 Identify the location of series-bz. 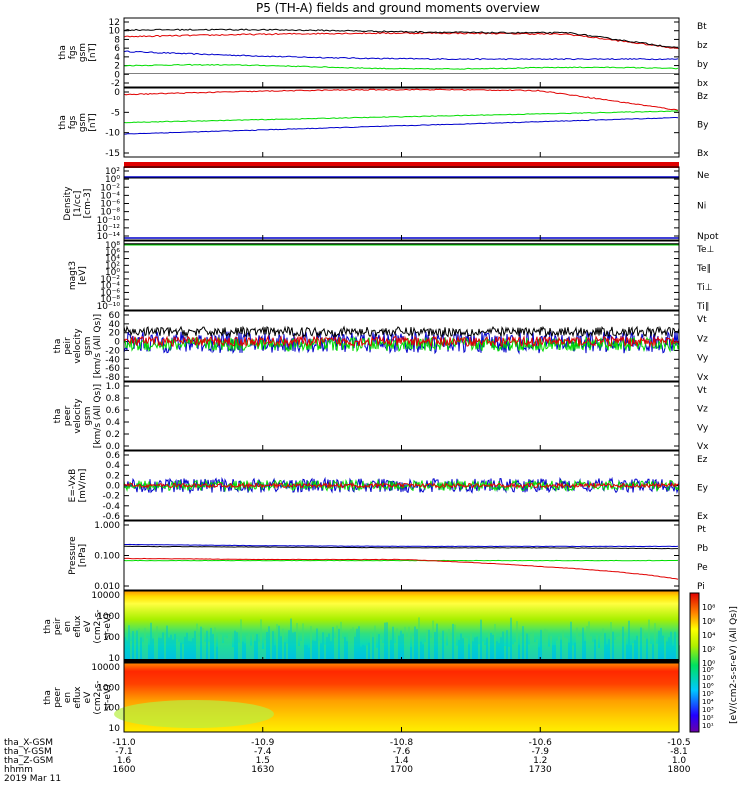
(401, 40).